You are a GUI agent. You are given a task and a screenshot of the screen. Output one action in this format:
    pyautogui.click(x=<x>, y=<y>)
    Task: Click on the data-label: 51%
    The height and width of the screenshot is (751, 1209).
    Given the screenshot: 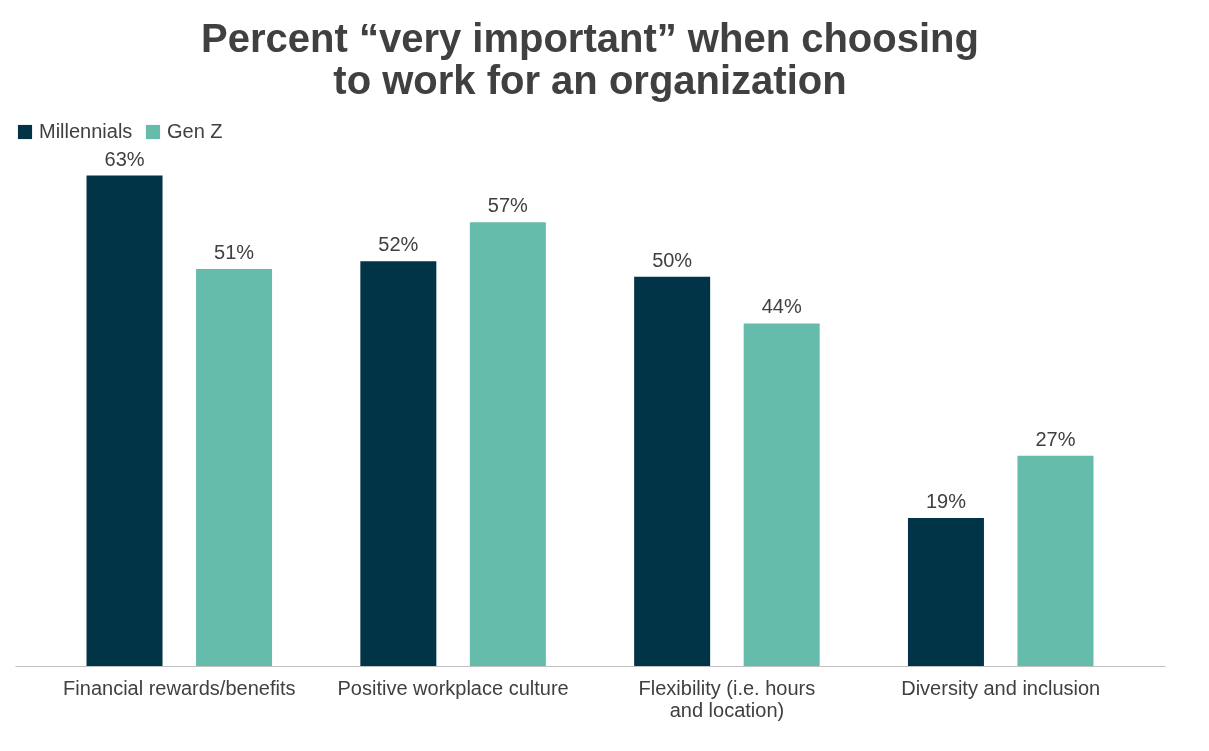 What is the action you would take?
    pyautogui.click(x=234, y=251)
    